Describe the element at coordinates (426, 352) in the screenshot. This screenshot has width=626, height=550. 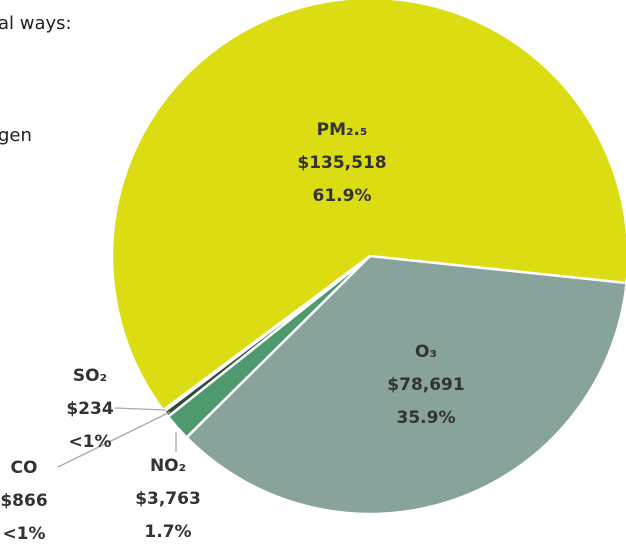
I see `slice-label: O₃` at that location.